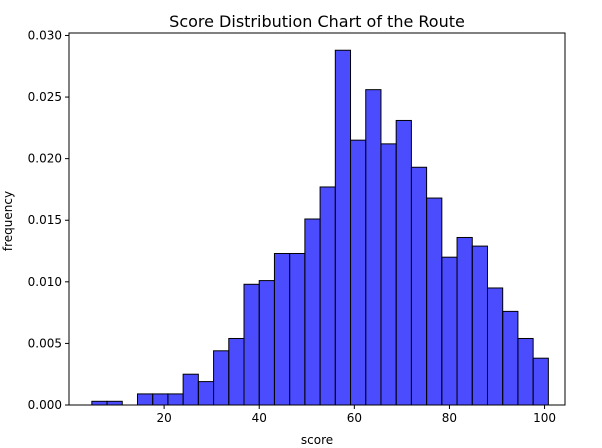  Describe the element at coordinates (45, 220) in the screenshot. I see `y-tick-label: 0.015` at that location.